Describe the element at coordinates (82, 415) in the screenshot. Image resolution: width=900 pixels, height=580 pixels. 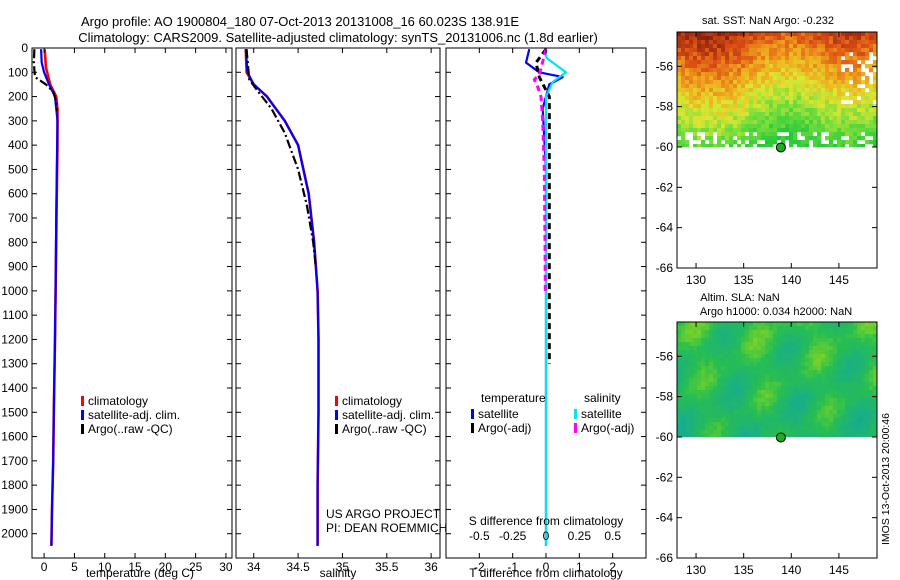
I see `legend-swatch` at that location.